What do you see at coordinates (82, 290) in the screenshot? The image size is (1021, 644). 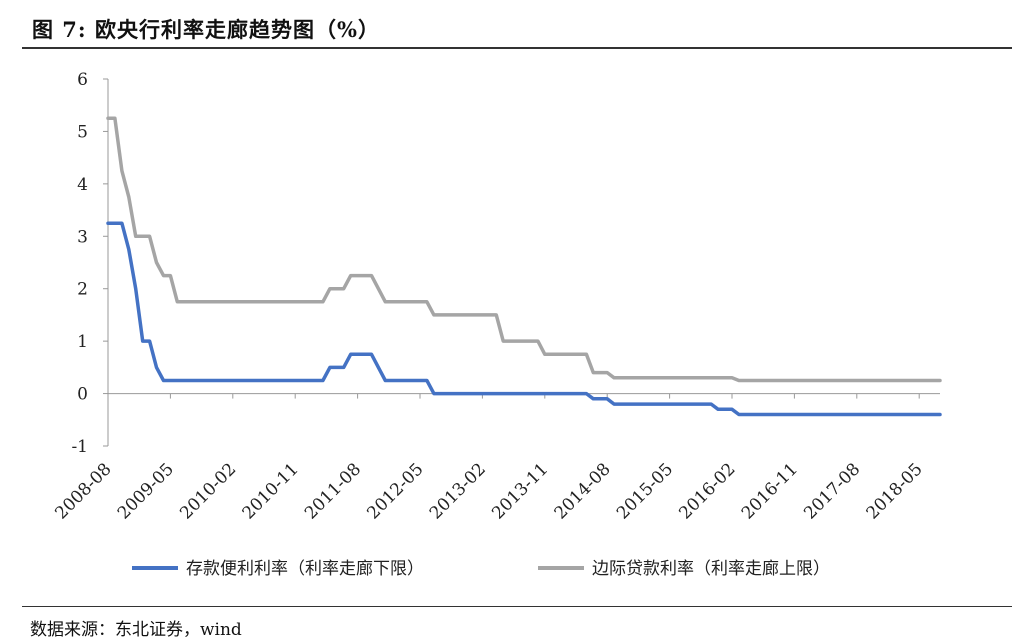 I see `y-tick-label: 2` at bounding box center [82, 290].